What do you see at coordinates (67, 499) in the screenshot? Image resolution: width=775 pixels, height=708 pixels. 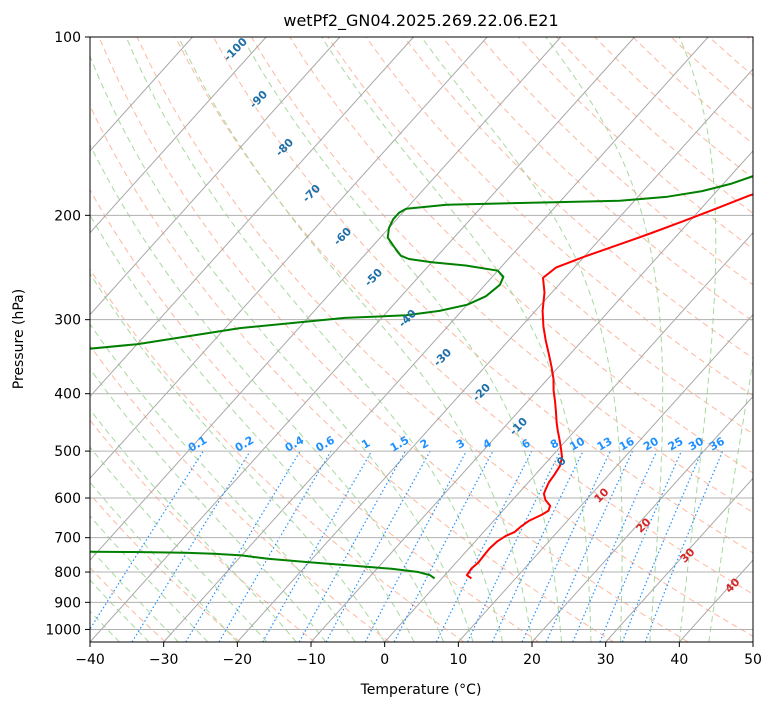 I see `y-tick-label: 600` at bounding box center [67, 499].